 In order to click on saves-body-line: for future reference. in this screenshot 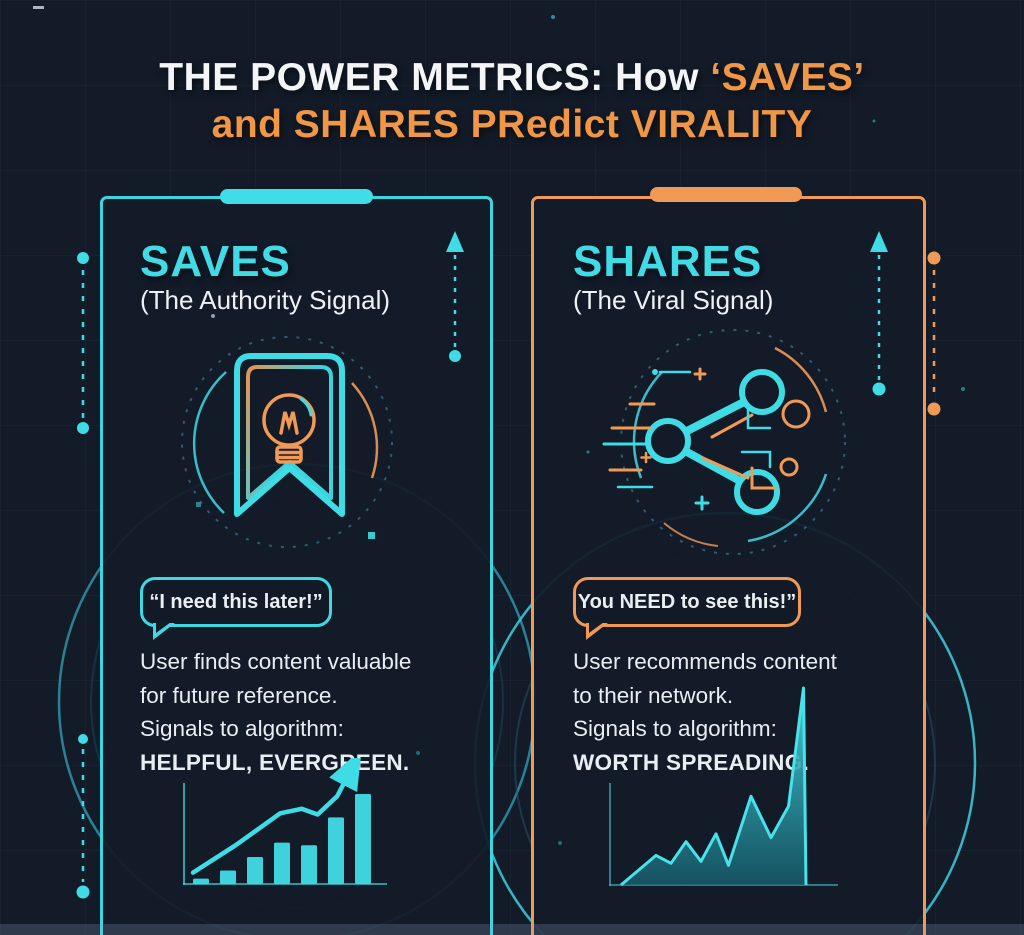, I will do `click(239, 695)`.